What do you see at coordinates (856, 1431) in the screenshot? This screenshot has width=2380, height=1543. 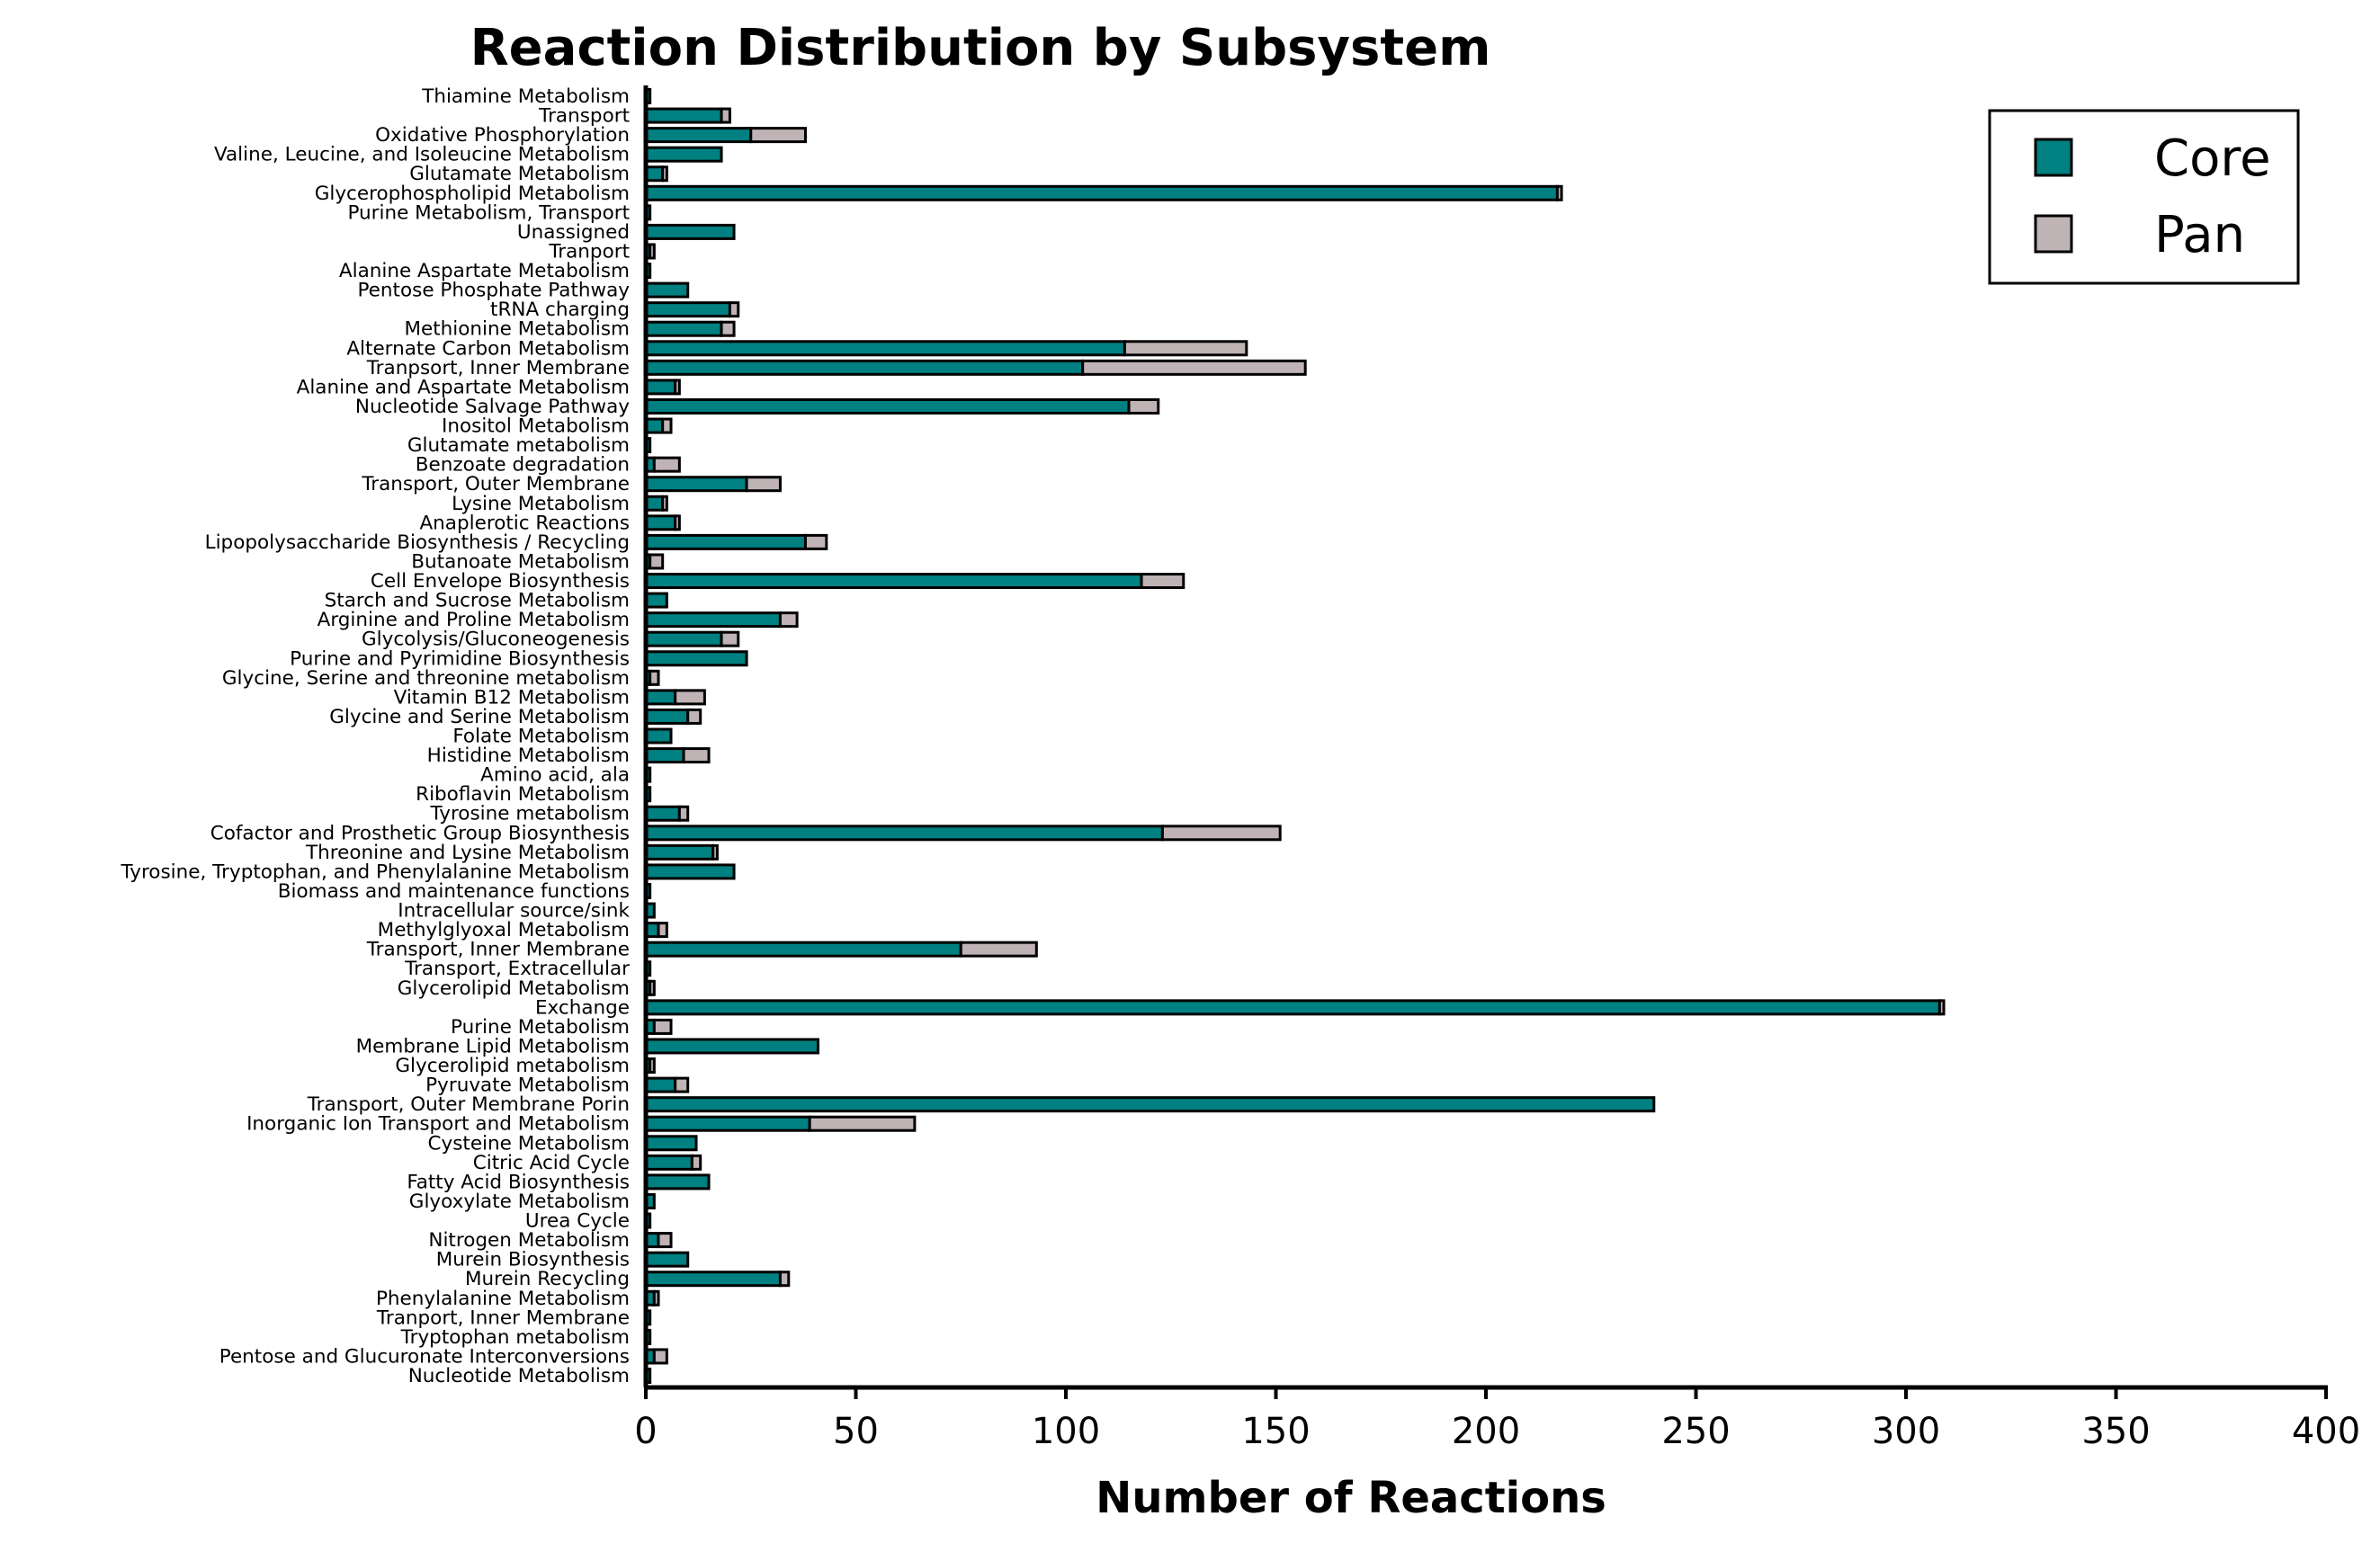 I see `x-tick-label: 50` at bounding box center [856, 1431].